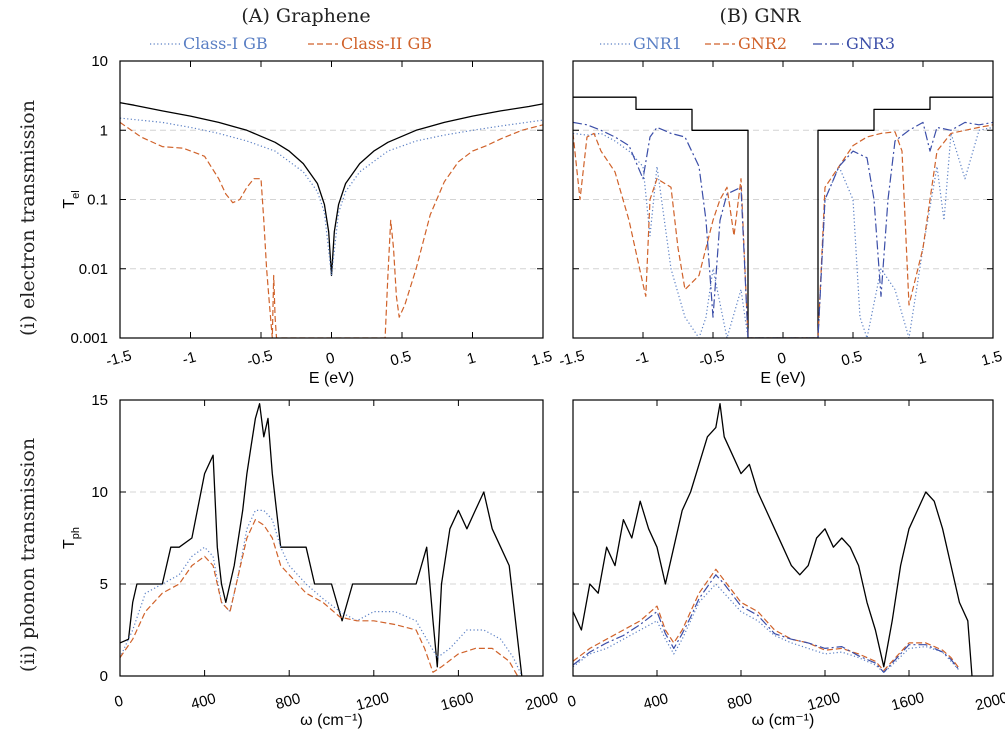 The height and width of the screenshot is (737, 1005). What do you see at coordinates (28, 218) in the screenshot?
I see `row-title-electron: (i) electron transmission` at bounding box center [28, 218].